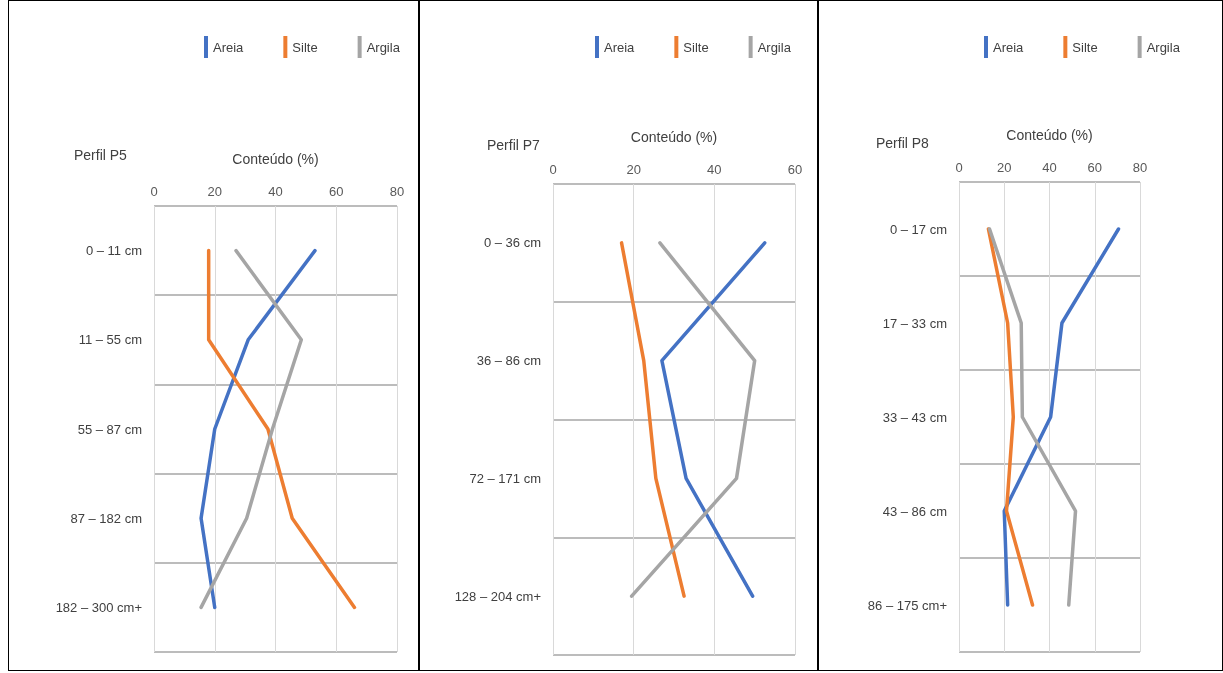 This screenshot has width=1223, height=673. Describe the element at coordinates (508, 361) in the screenshot. I see `y-tick-label: 36 – 86 cm` at that location.